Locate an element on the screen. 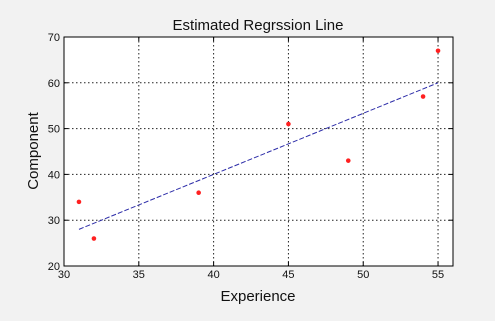 Image resolution: width=495 pixels, height=321 pixels. x-tick-label: 50 is located at coordinates (363, 275).